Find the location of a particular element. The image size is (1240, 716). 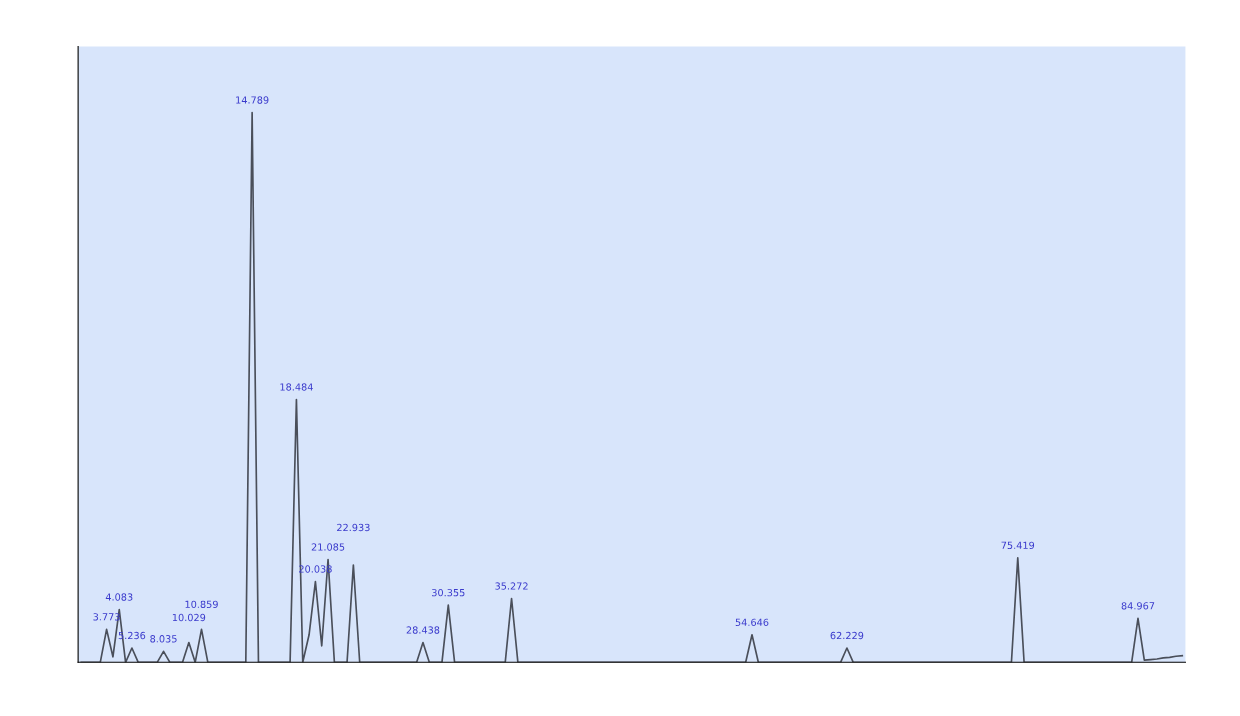

annotation: 4.083 is located at coordinates (119, 597).